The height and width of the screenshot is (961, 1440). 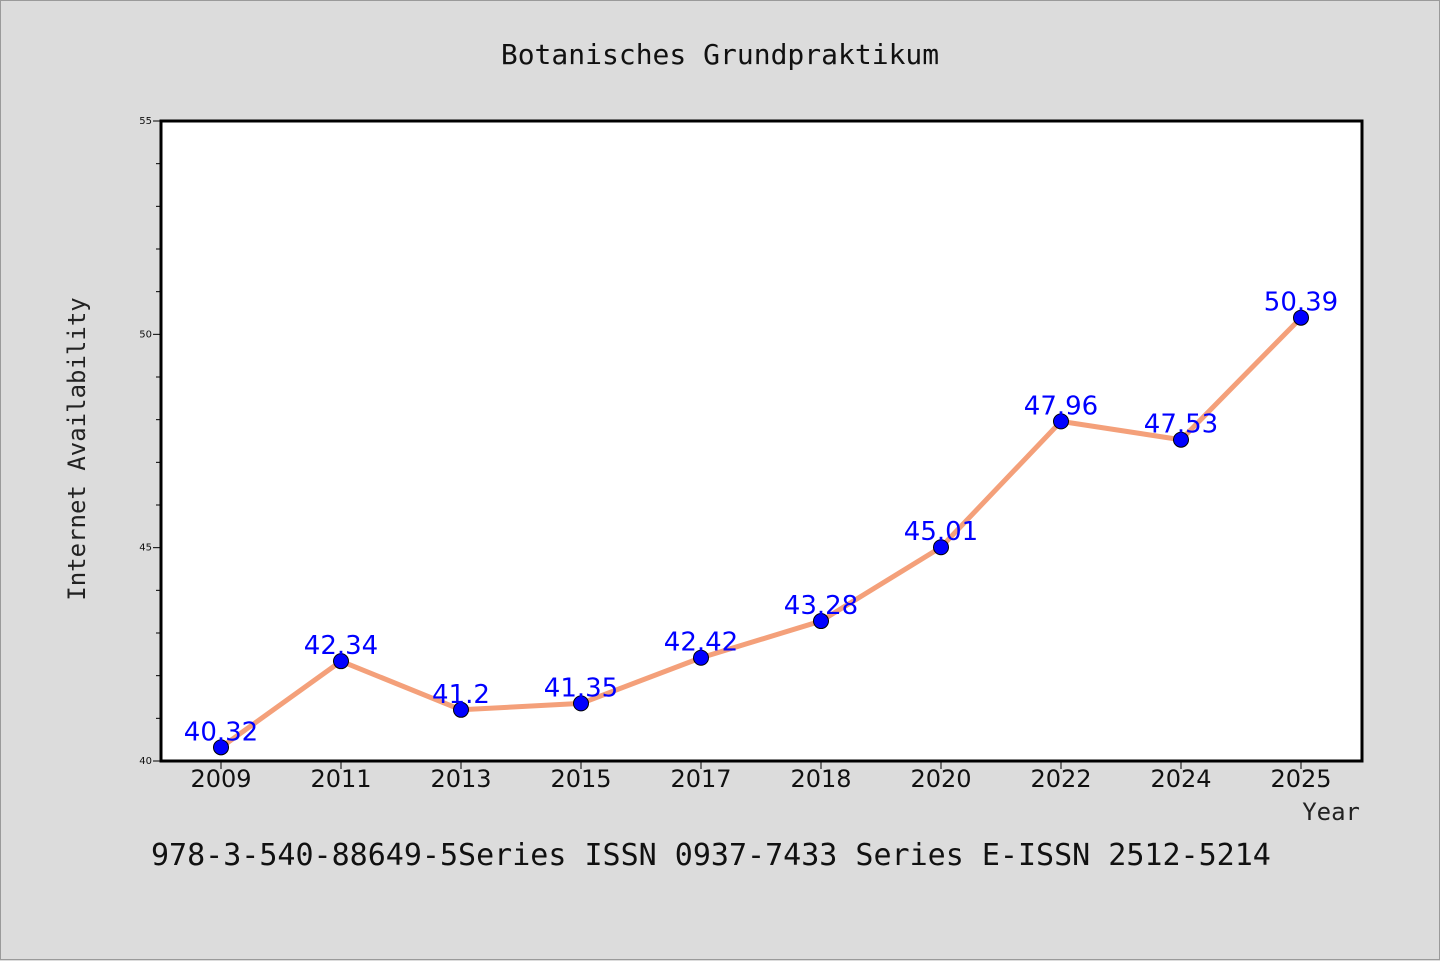 What do you see at coordinates (341, 646) in the screenshot?
I see `data-label: 42.34` at bounding box center [341, 646].